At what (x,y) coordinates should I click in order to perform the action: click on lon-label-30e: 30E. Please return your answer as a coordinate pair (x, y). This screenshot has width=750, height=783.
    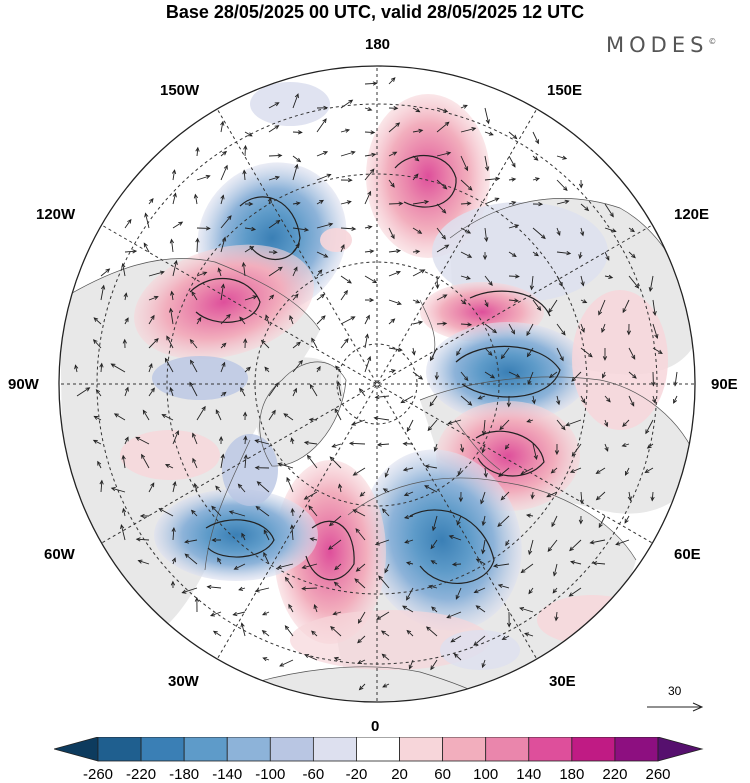
    Looking at the image, I should click on (562, 681).